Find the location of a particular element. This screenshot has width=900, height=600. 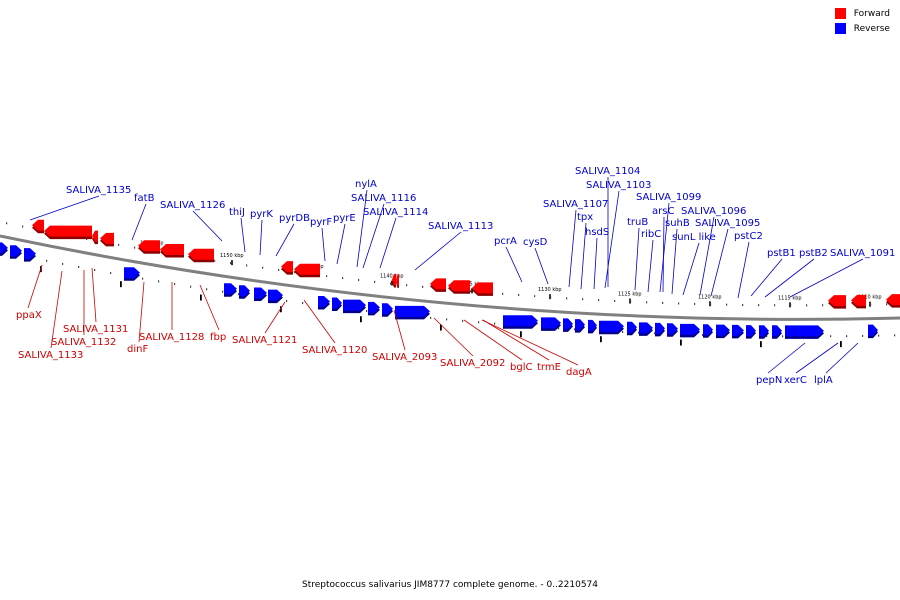

gene-label-pstb1: pstB1 is located at coordinates (781, 253).